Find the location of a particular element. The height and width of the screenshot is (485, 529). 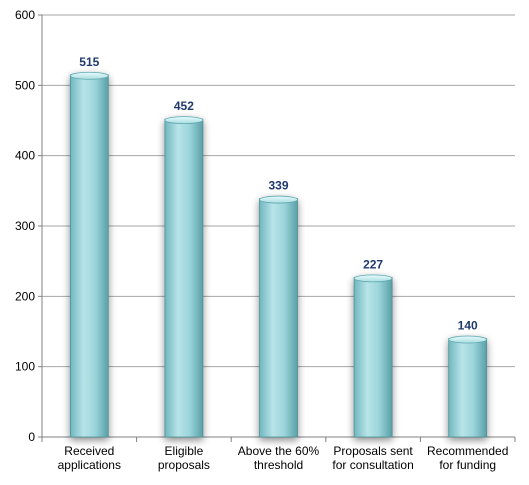

data-label: 515 is located at coordinates (89, 62).